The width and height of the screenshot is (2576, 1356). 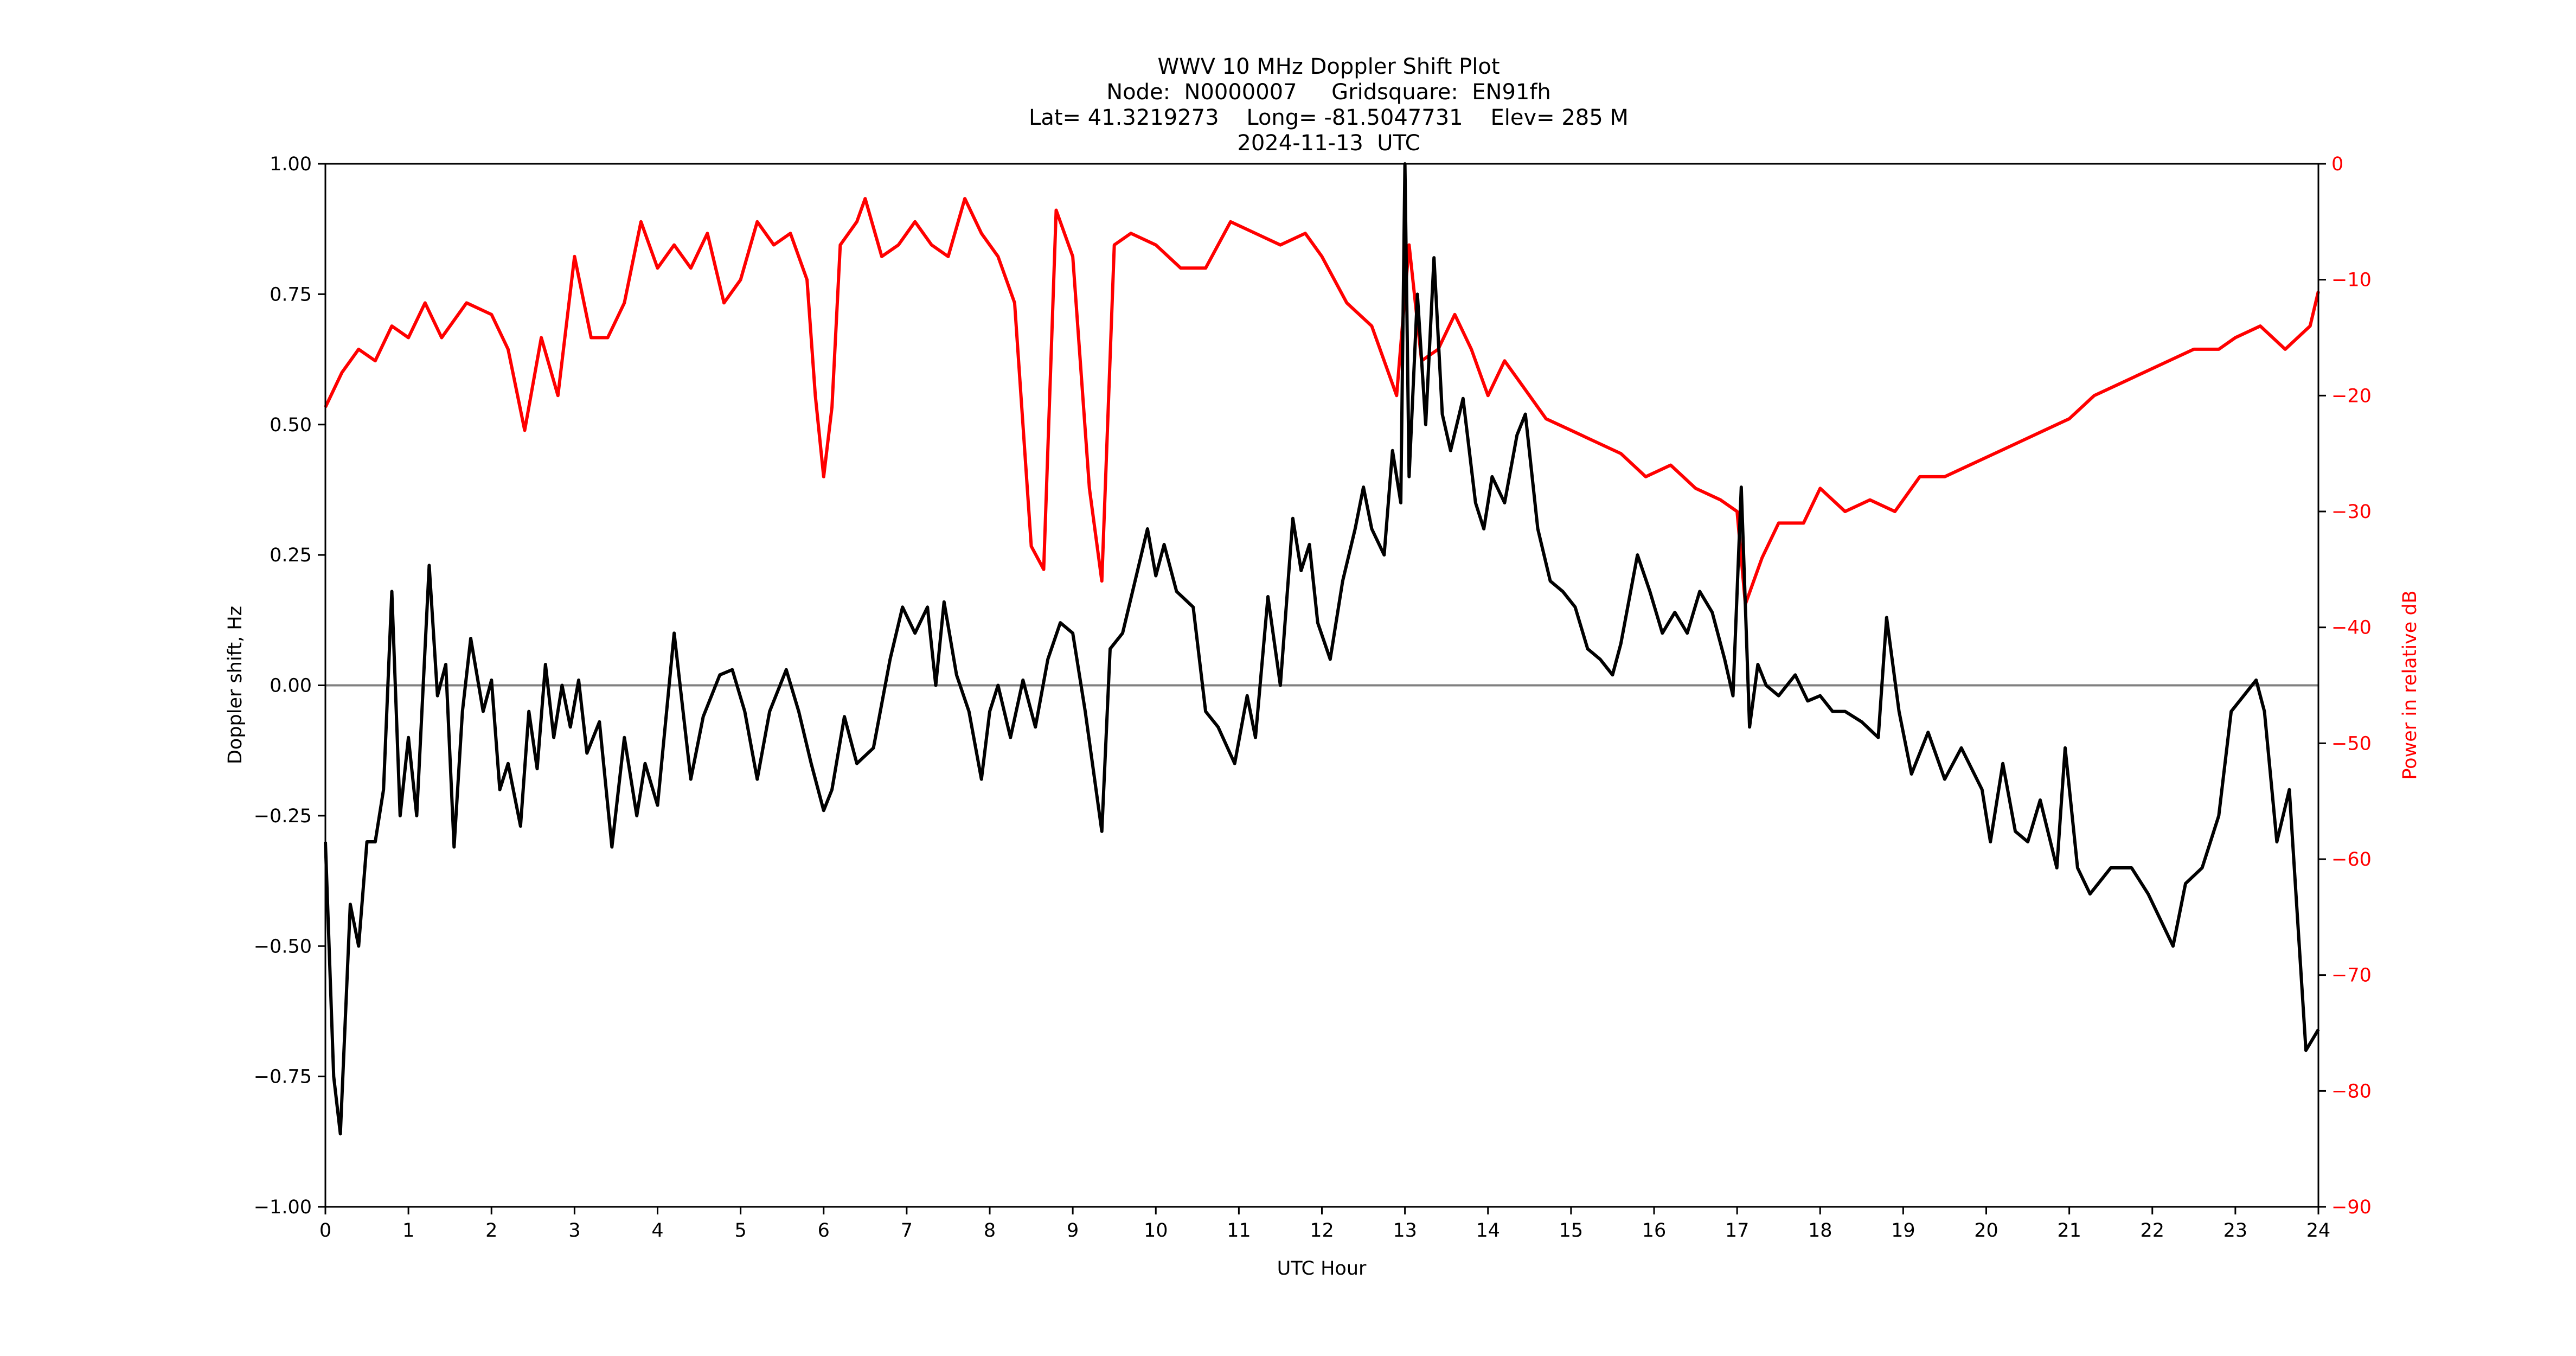 What do you see at coordinates (1571, 1231) in the screenshot?
I see `x-tick-label: 15` at bounding box center [1571, 1231].